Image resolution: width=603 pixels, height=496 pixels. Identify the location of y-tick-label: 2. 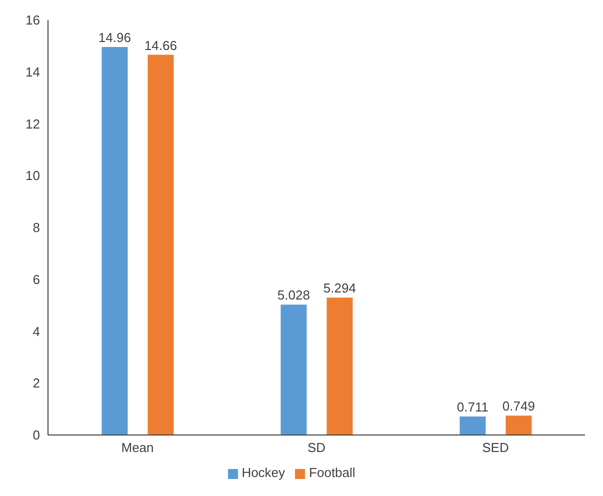
(36, 383).